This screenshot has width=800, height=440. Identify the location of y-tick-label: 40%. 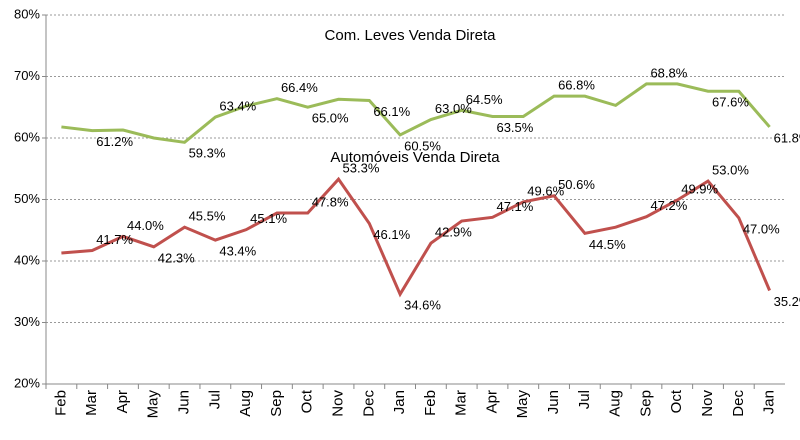
(27, 259).